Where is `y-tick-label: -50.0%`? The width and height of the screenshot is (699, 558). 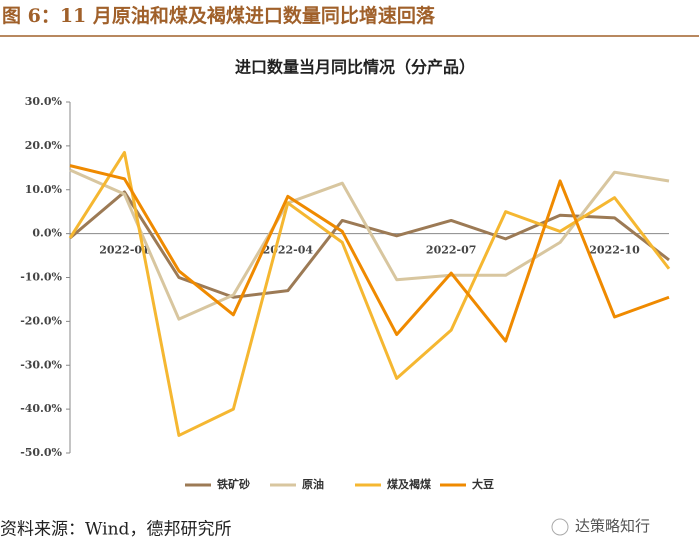 y-tick-label: -50.0% is located at coordinates (41, 452).